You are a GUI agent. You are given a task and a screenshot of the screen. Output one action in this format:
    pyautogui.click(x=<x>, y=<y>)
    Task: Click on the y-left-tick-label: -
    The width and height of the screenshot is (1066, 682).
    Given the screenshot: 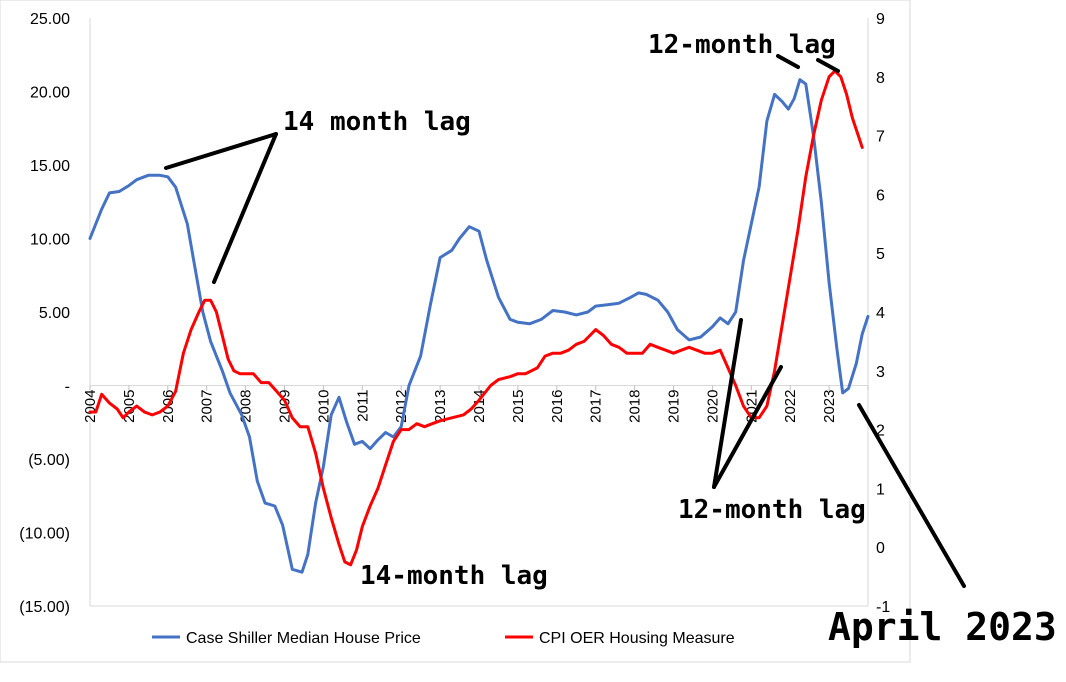 What is the action you would take?
    pyautogui.click(x=67, y=387)
    